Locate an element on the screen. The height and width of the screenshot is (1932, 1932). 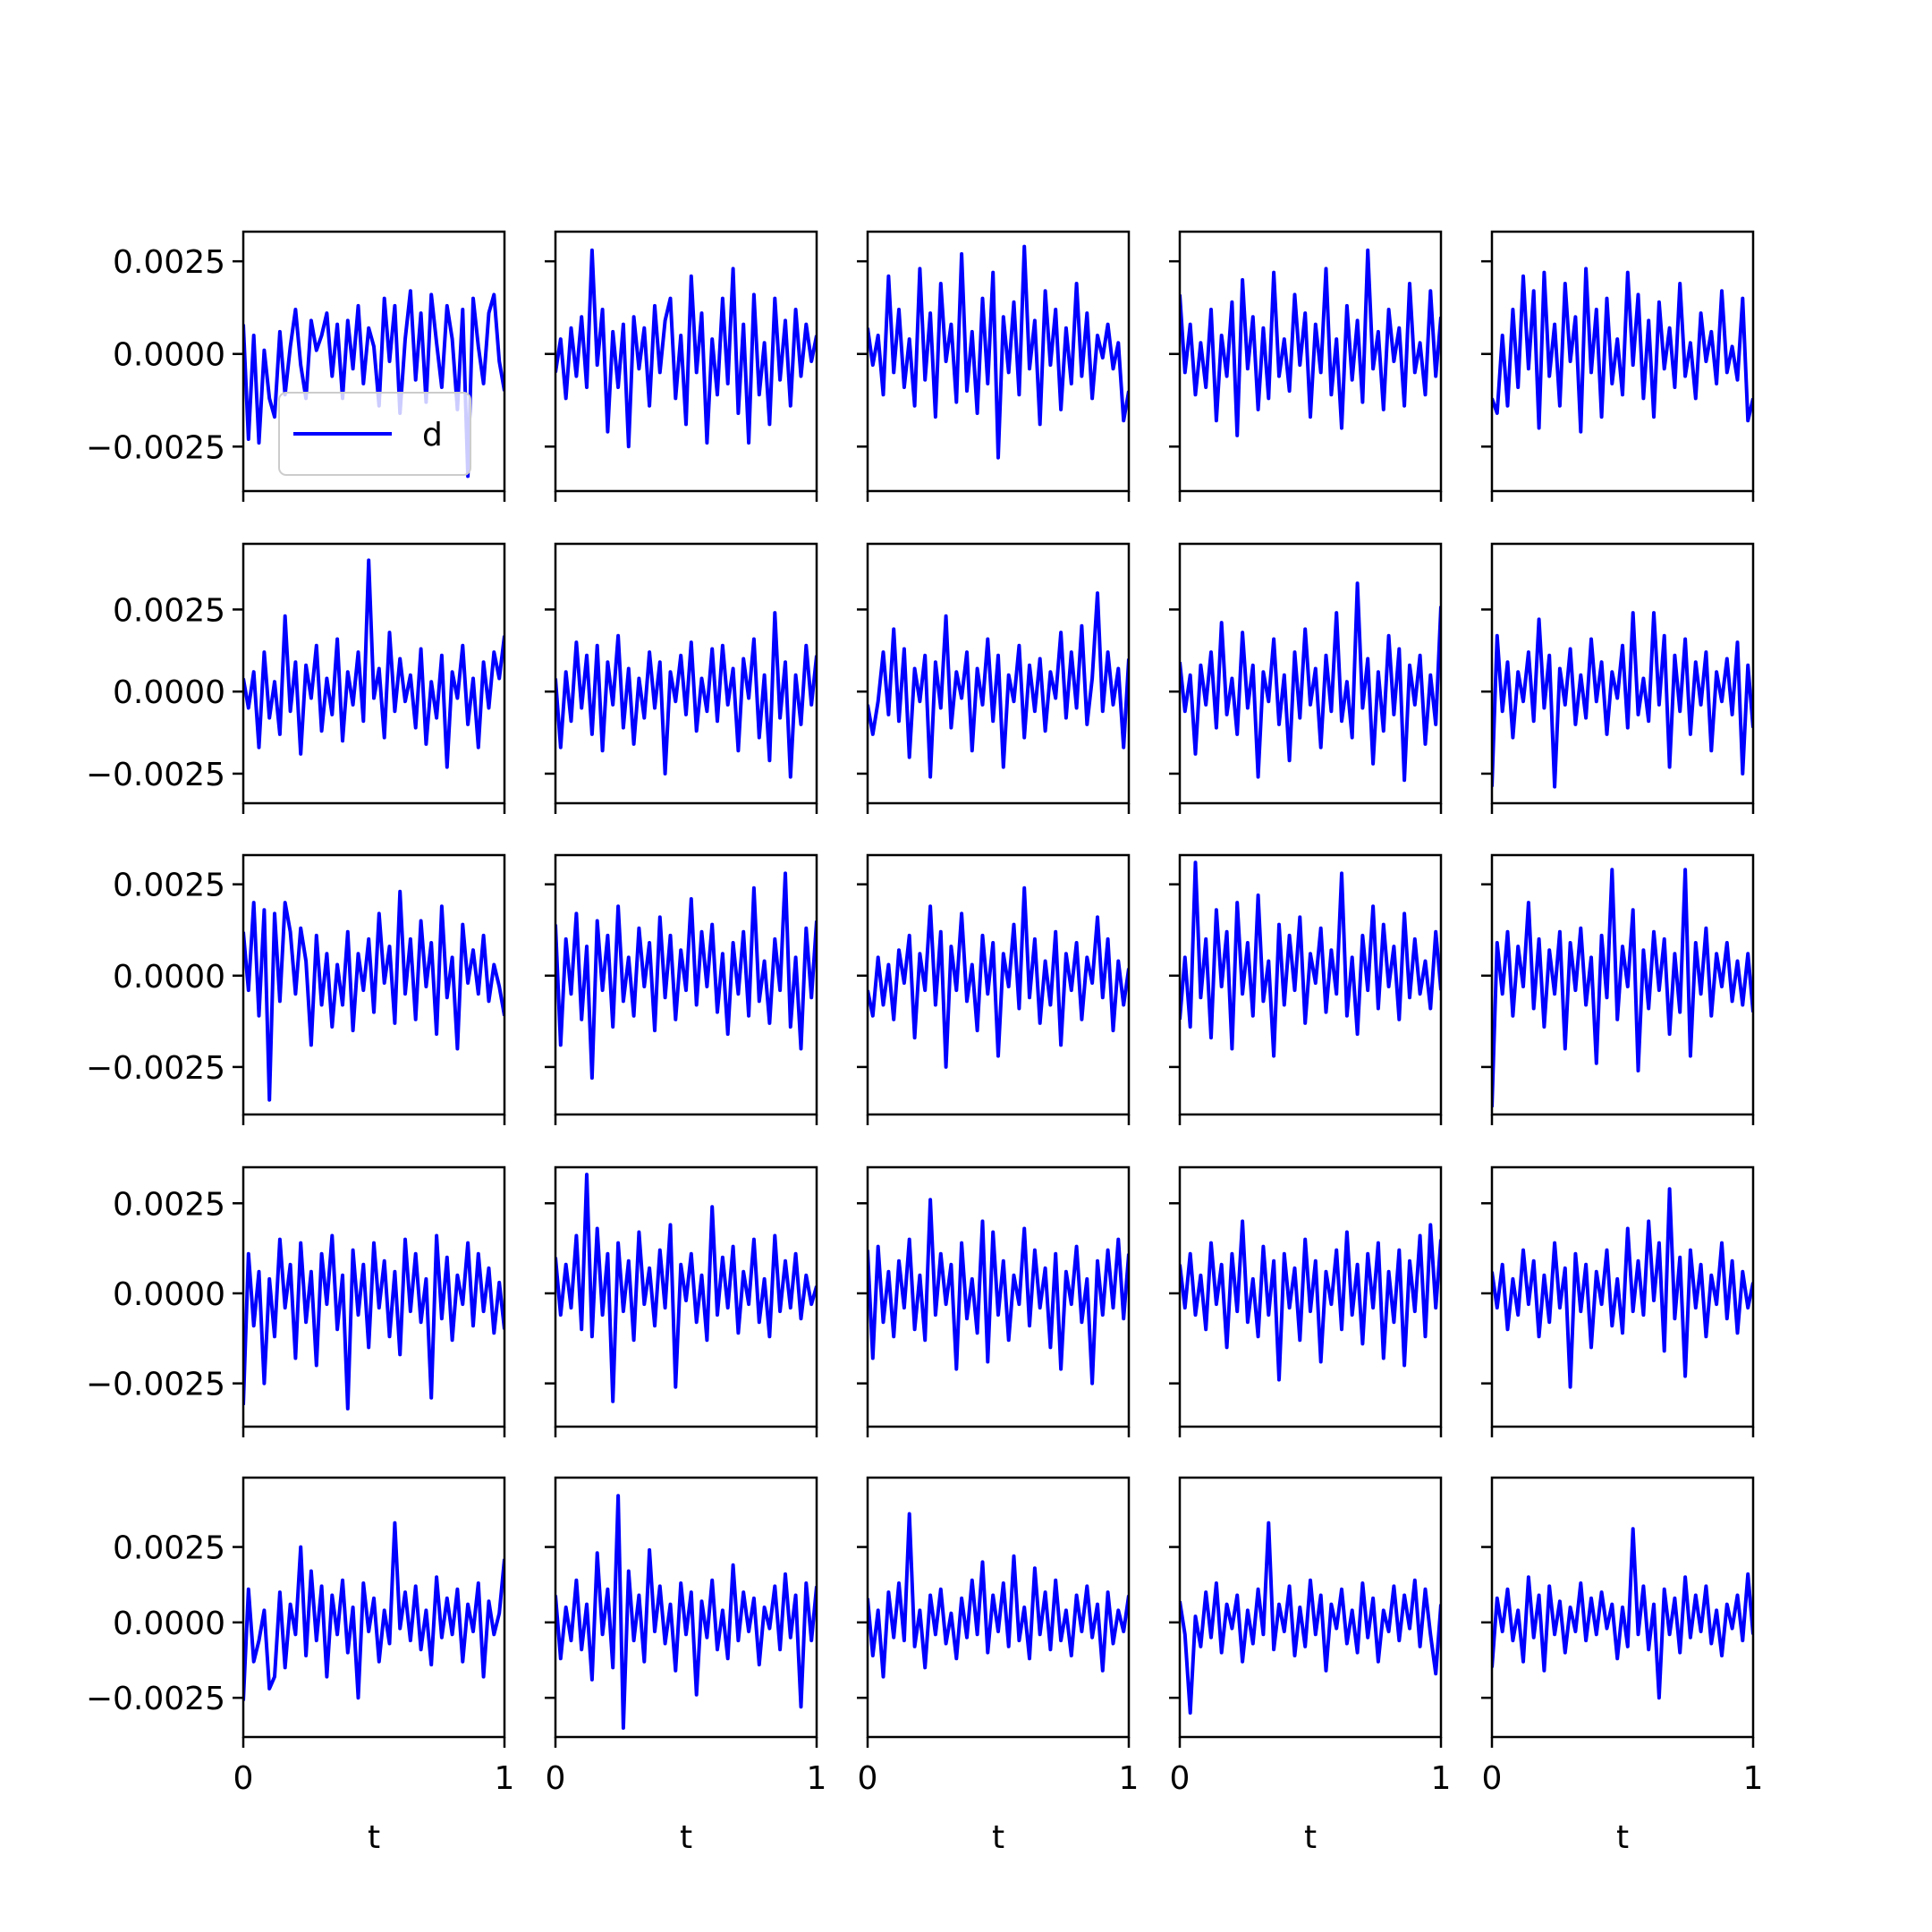
subplot-r2c3 is located at coordinates (994, 678).